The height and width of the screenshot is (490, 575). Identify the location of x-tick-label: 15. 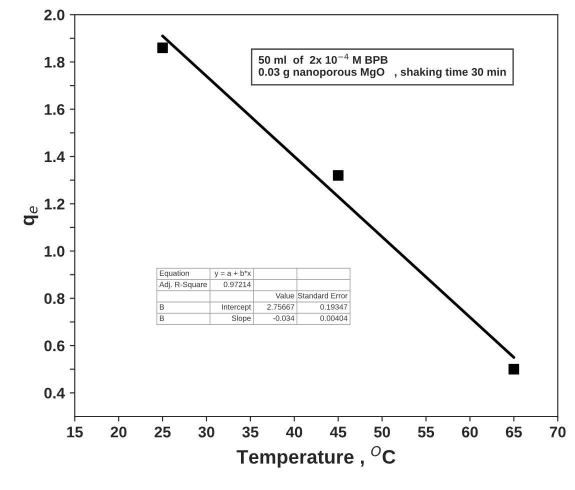
(75, 432).